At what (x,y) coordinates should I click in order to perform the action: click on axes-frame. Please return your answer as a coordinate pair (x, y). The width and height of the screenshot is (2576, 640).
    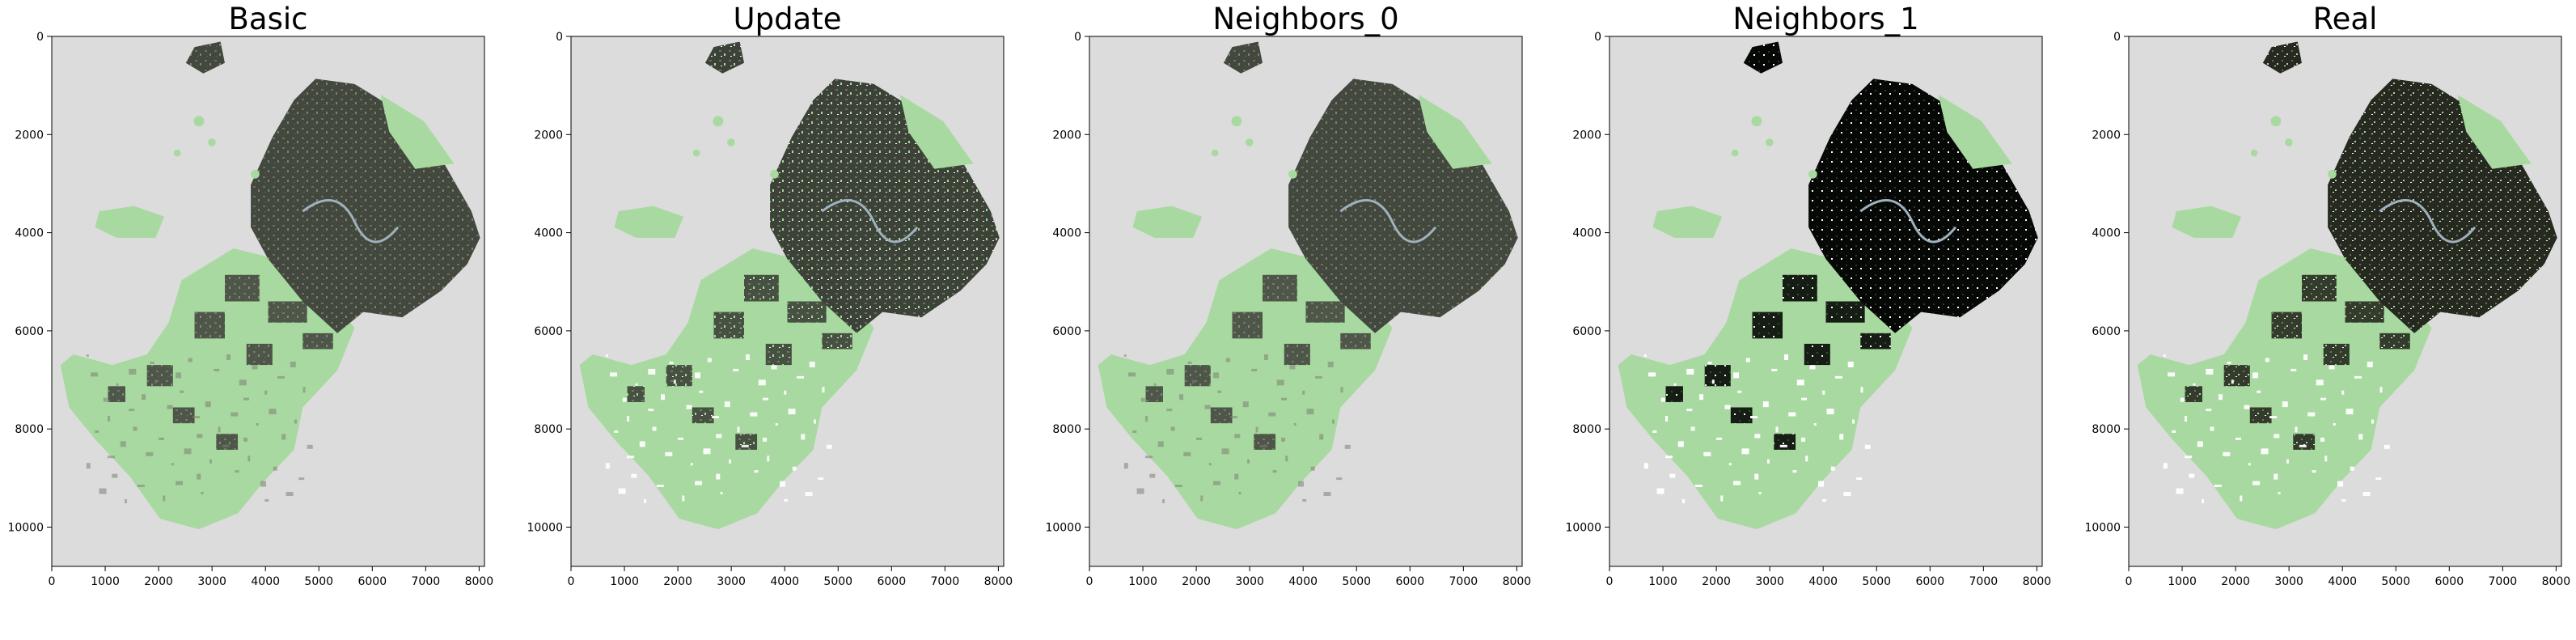
    Looking at the image, I should click on (2345, 301).